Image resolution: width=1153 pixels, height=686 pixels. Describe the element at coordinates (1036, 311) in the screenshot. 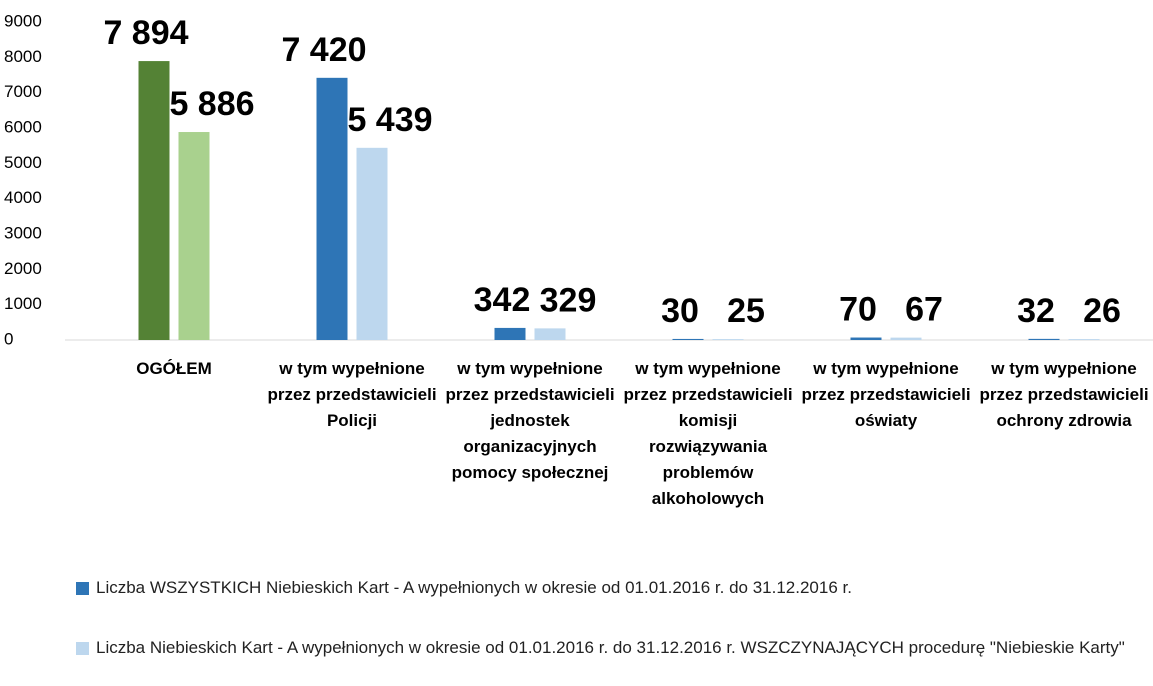

I see `value-label: 32` at that location.